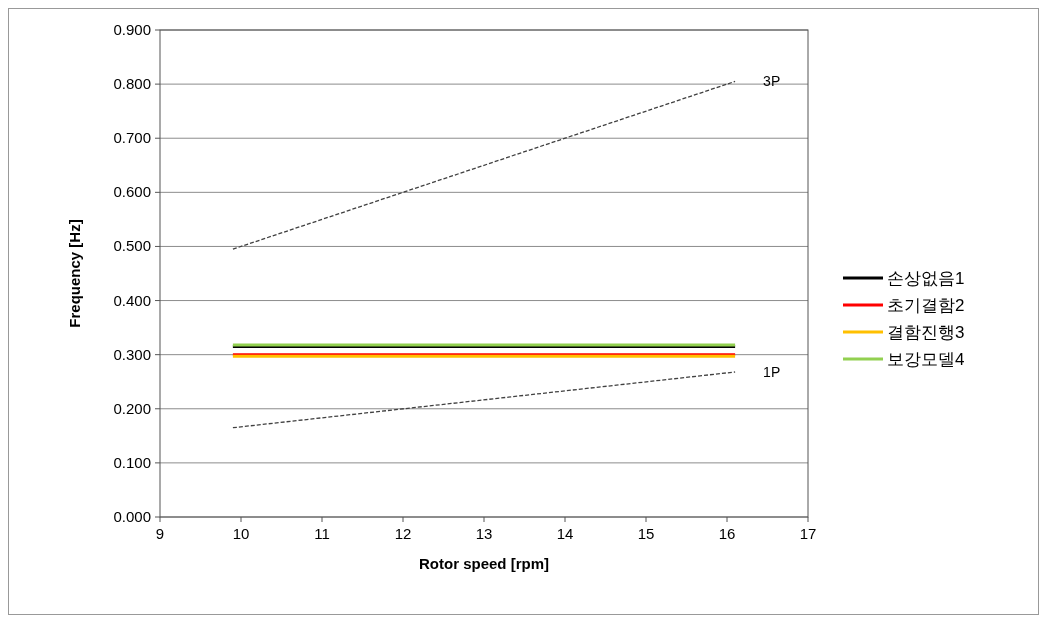  What do you see at coordinates (727, 533) in the screenshot?
I see `x-tick-label: 16` at bounding box center [727, 533].